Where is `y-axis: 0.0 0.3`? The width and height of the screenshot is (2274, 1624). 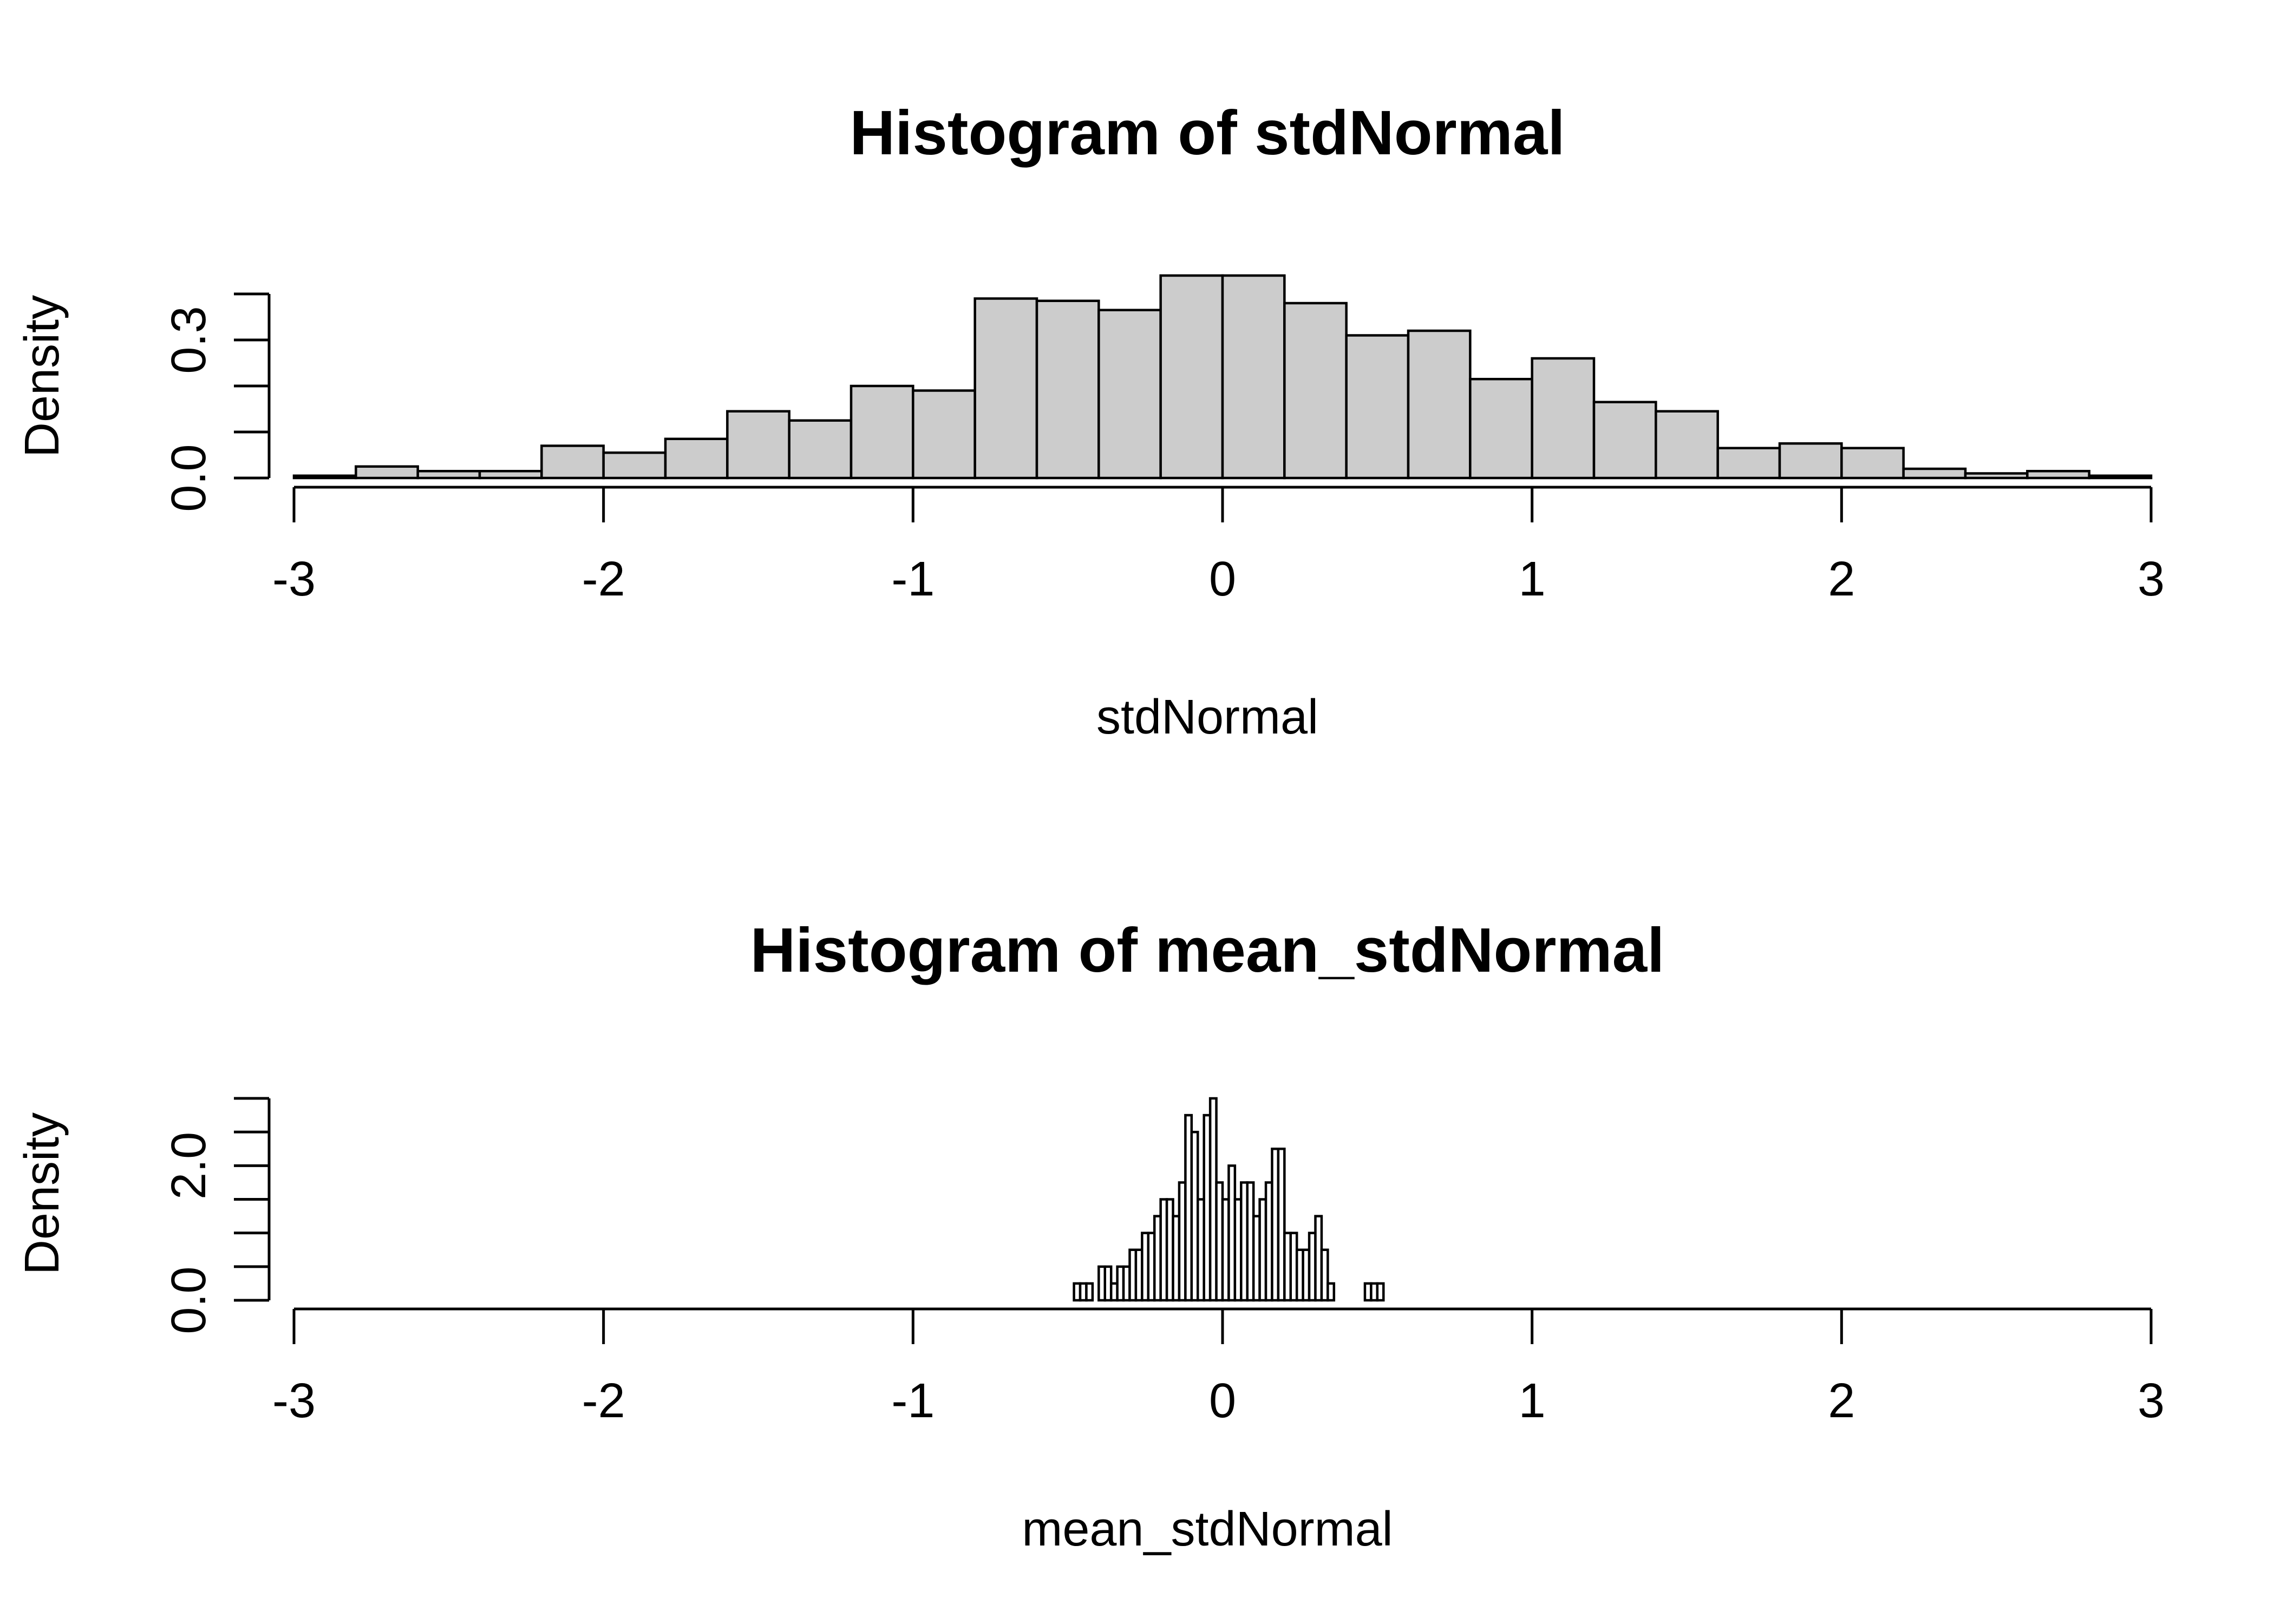
y-axis: 0.0 0.3 is located at coordinates (217, 402).